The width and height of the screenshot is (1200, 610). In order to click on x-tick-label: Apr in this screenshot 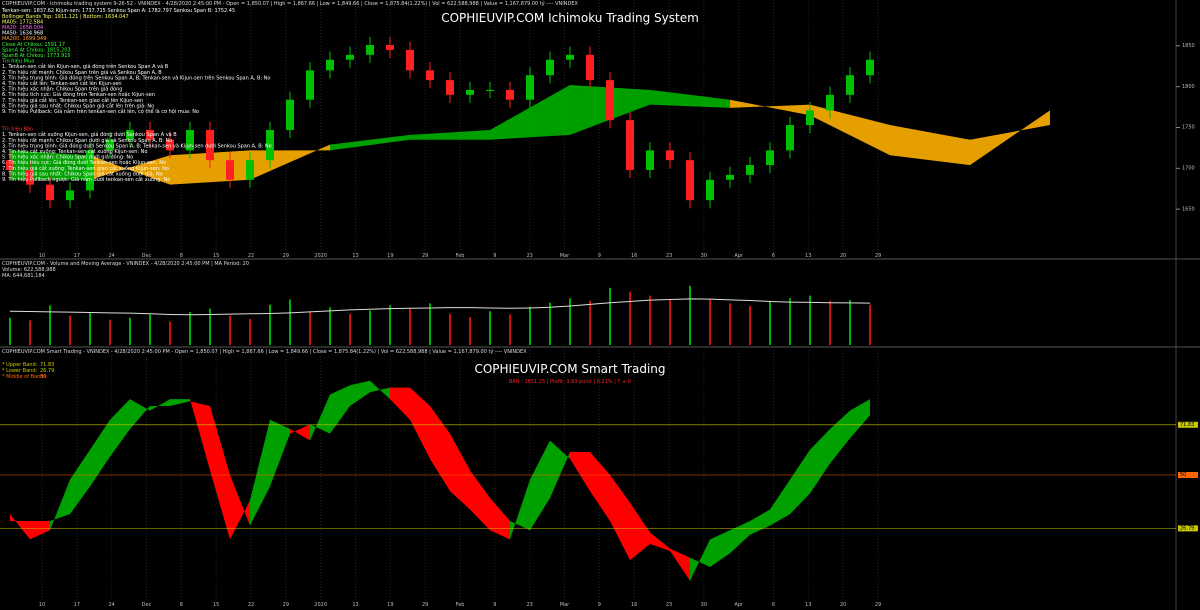, I will do `click(739, 256)`.